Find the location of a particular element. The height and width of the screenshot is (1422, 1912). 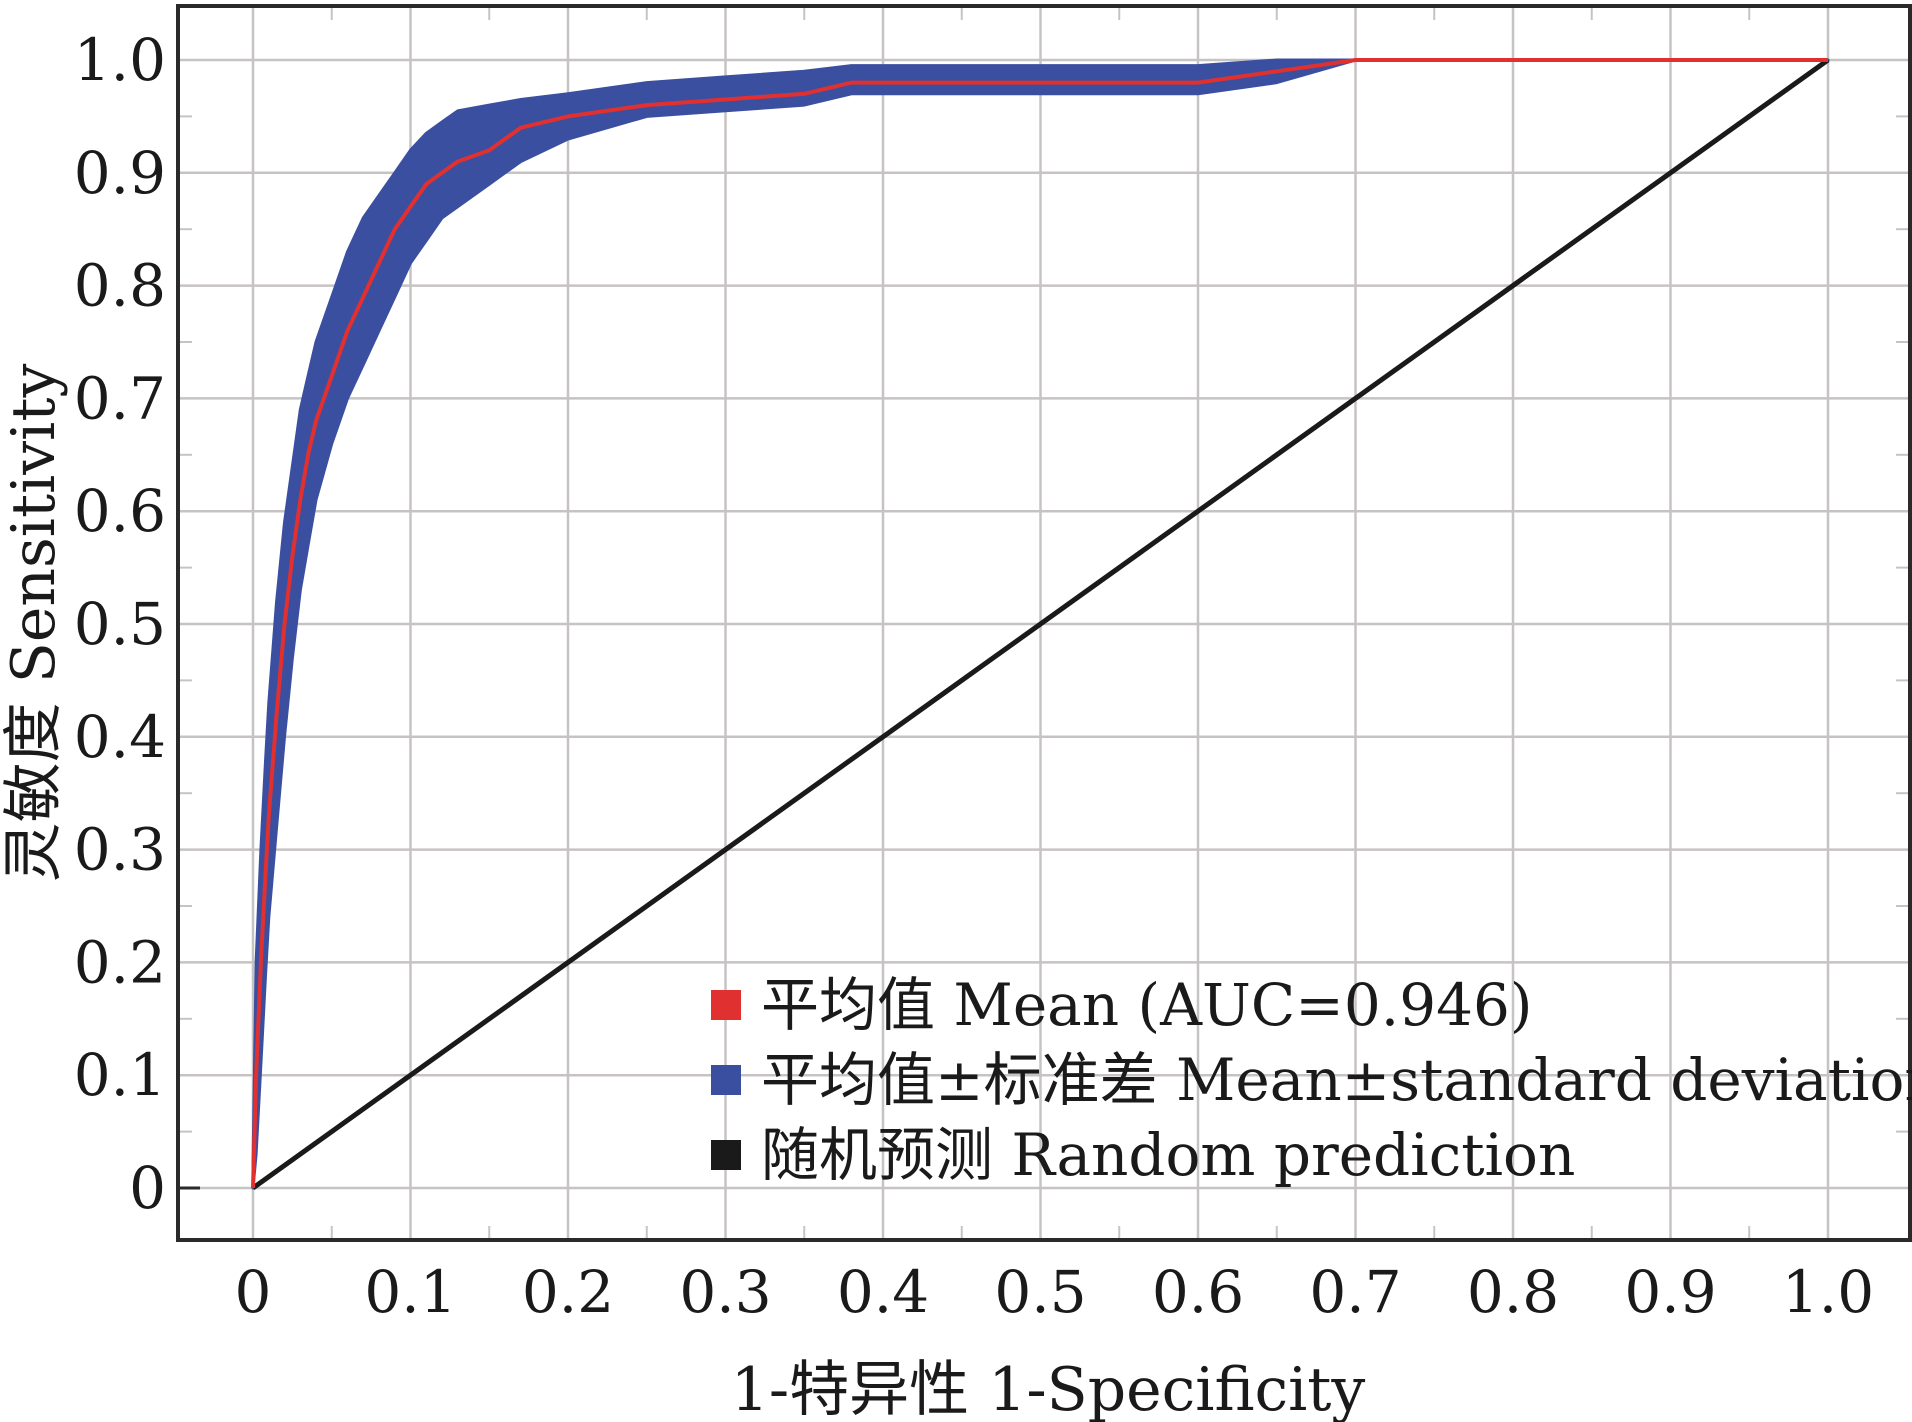

x-tick-label: 0.4 is located at coordinates (883, 1292).